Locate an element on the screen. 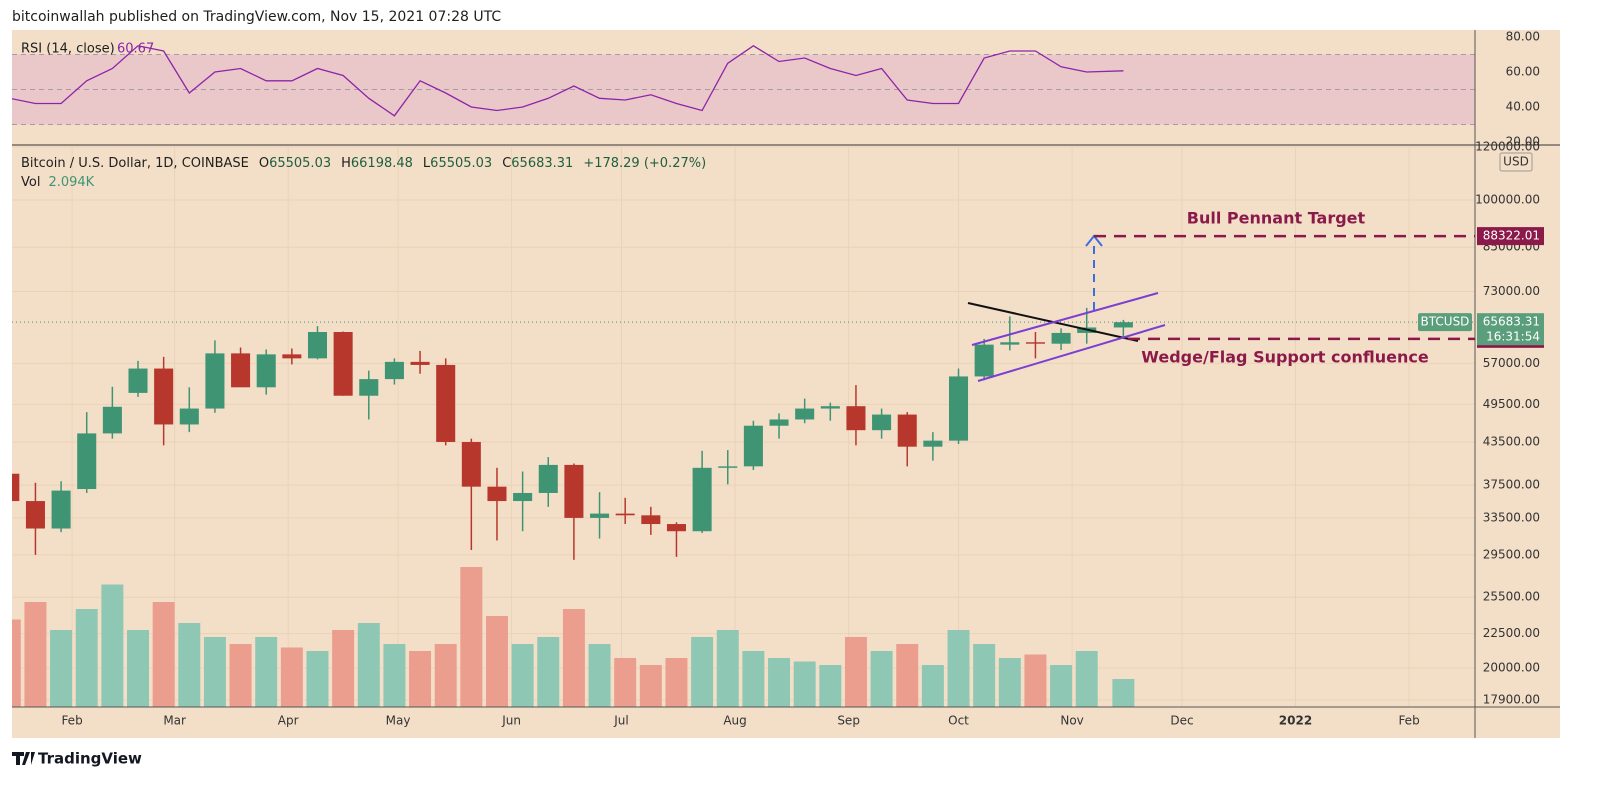  x-tick-label: Jun is located at coordinates (511, 721).